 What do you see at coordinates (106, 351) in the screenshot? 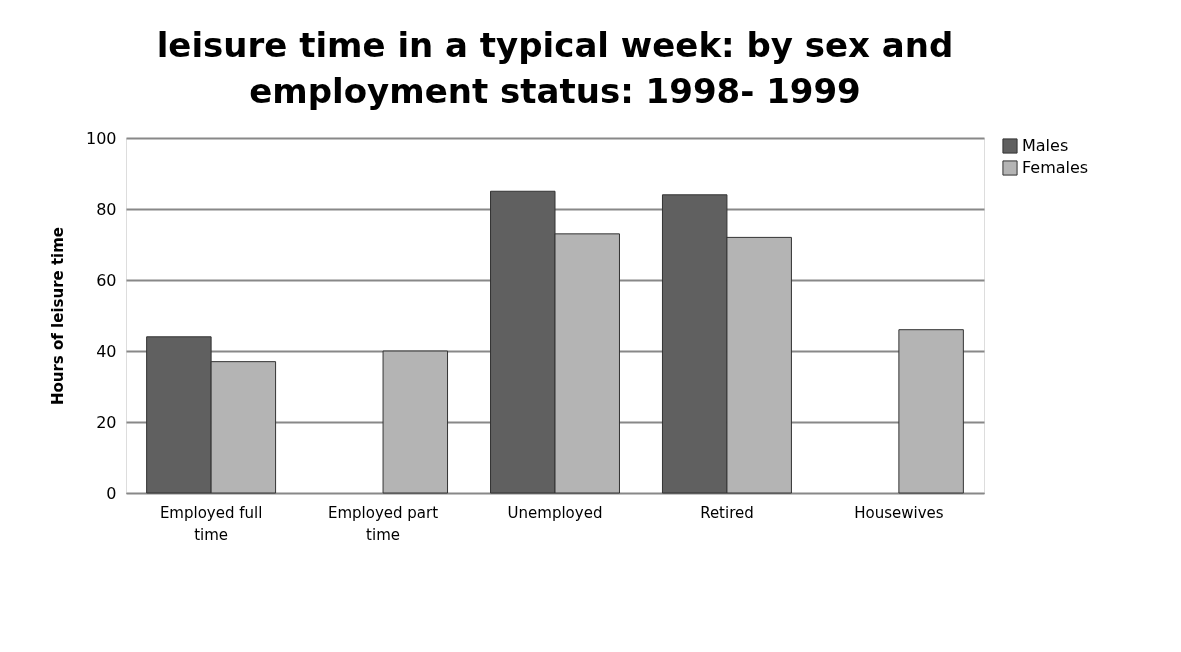
I see `y-tick-label: 40` at bounding box center [106, 351].